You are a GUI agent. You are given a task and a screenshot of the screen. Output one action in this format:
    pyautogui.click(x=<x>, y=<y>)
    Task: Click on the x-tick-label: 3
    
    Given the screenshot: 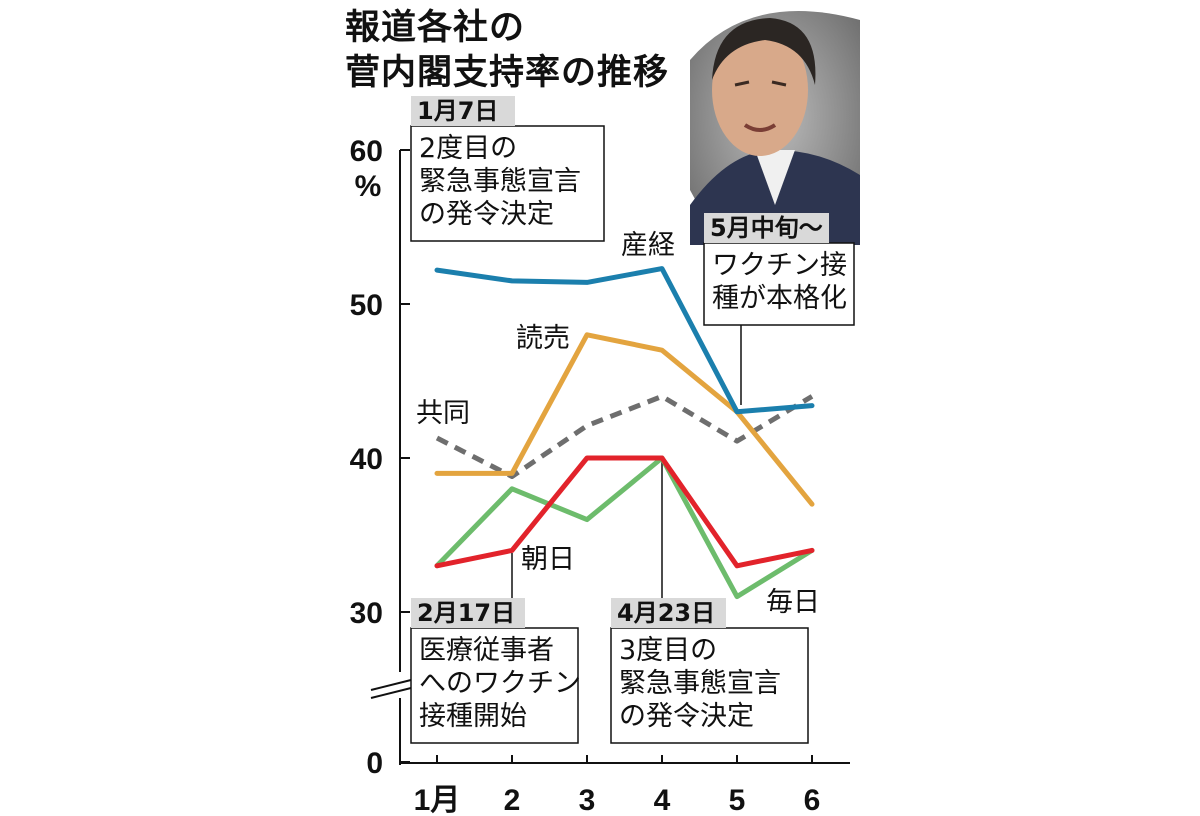 What is the action you would take?
    pyautogui.click(x=587, y=800)
    